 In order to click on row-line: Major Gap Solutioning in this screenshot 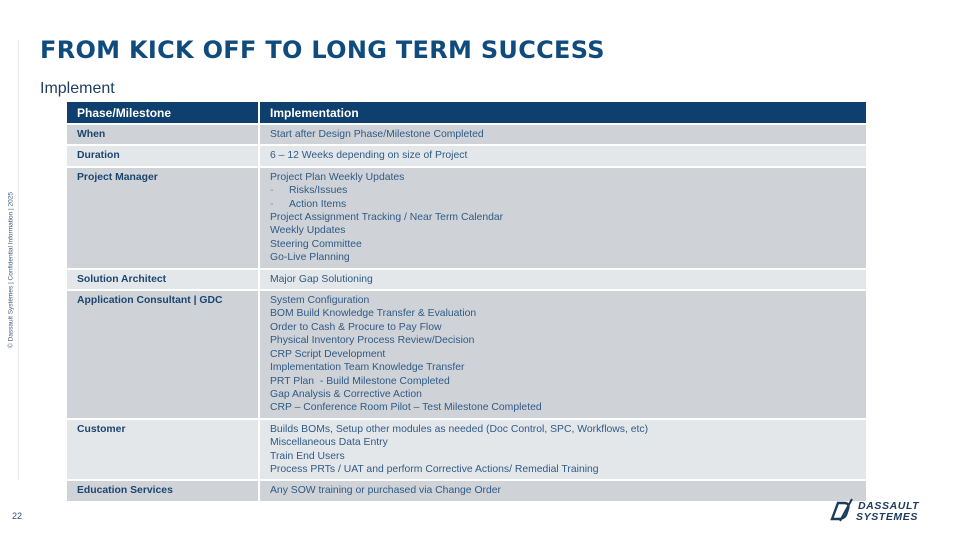, I will do `click(321, 279)`.